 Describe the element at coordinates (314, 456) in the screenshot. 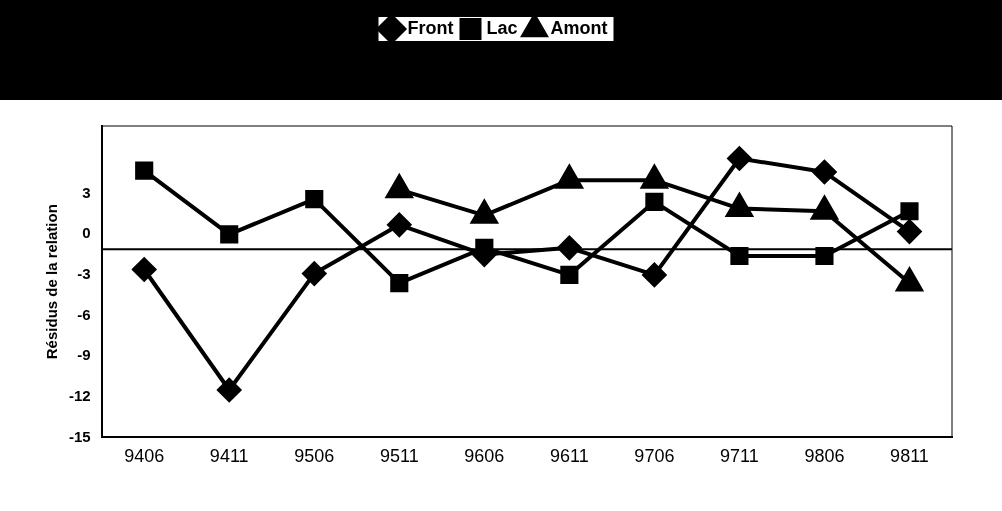

I see `x-tick-label: 9506` at that location.